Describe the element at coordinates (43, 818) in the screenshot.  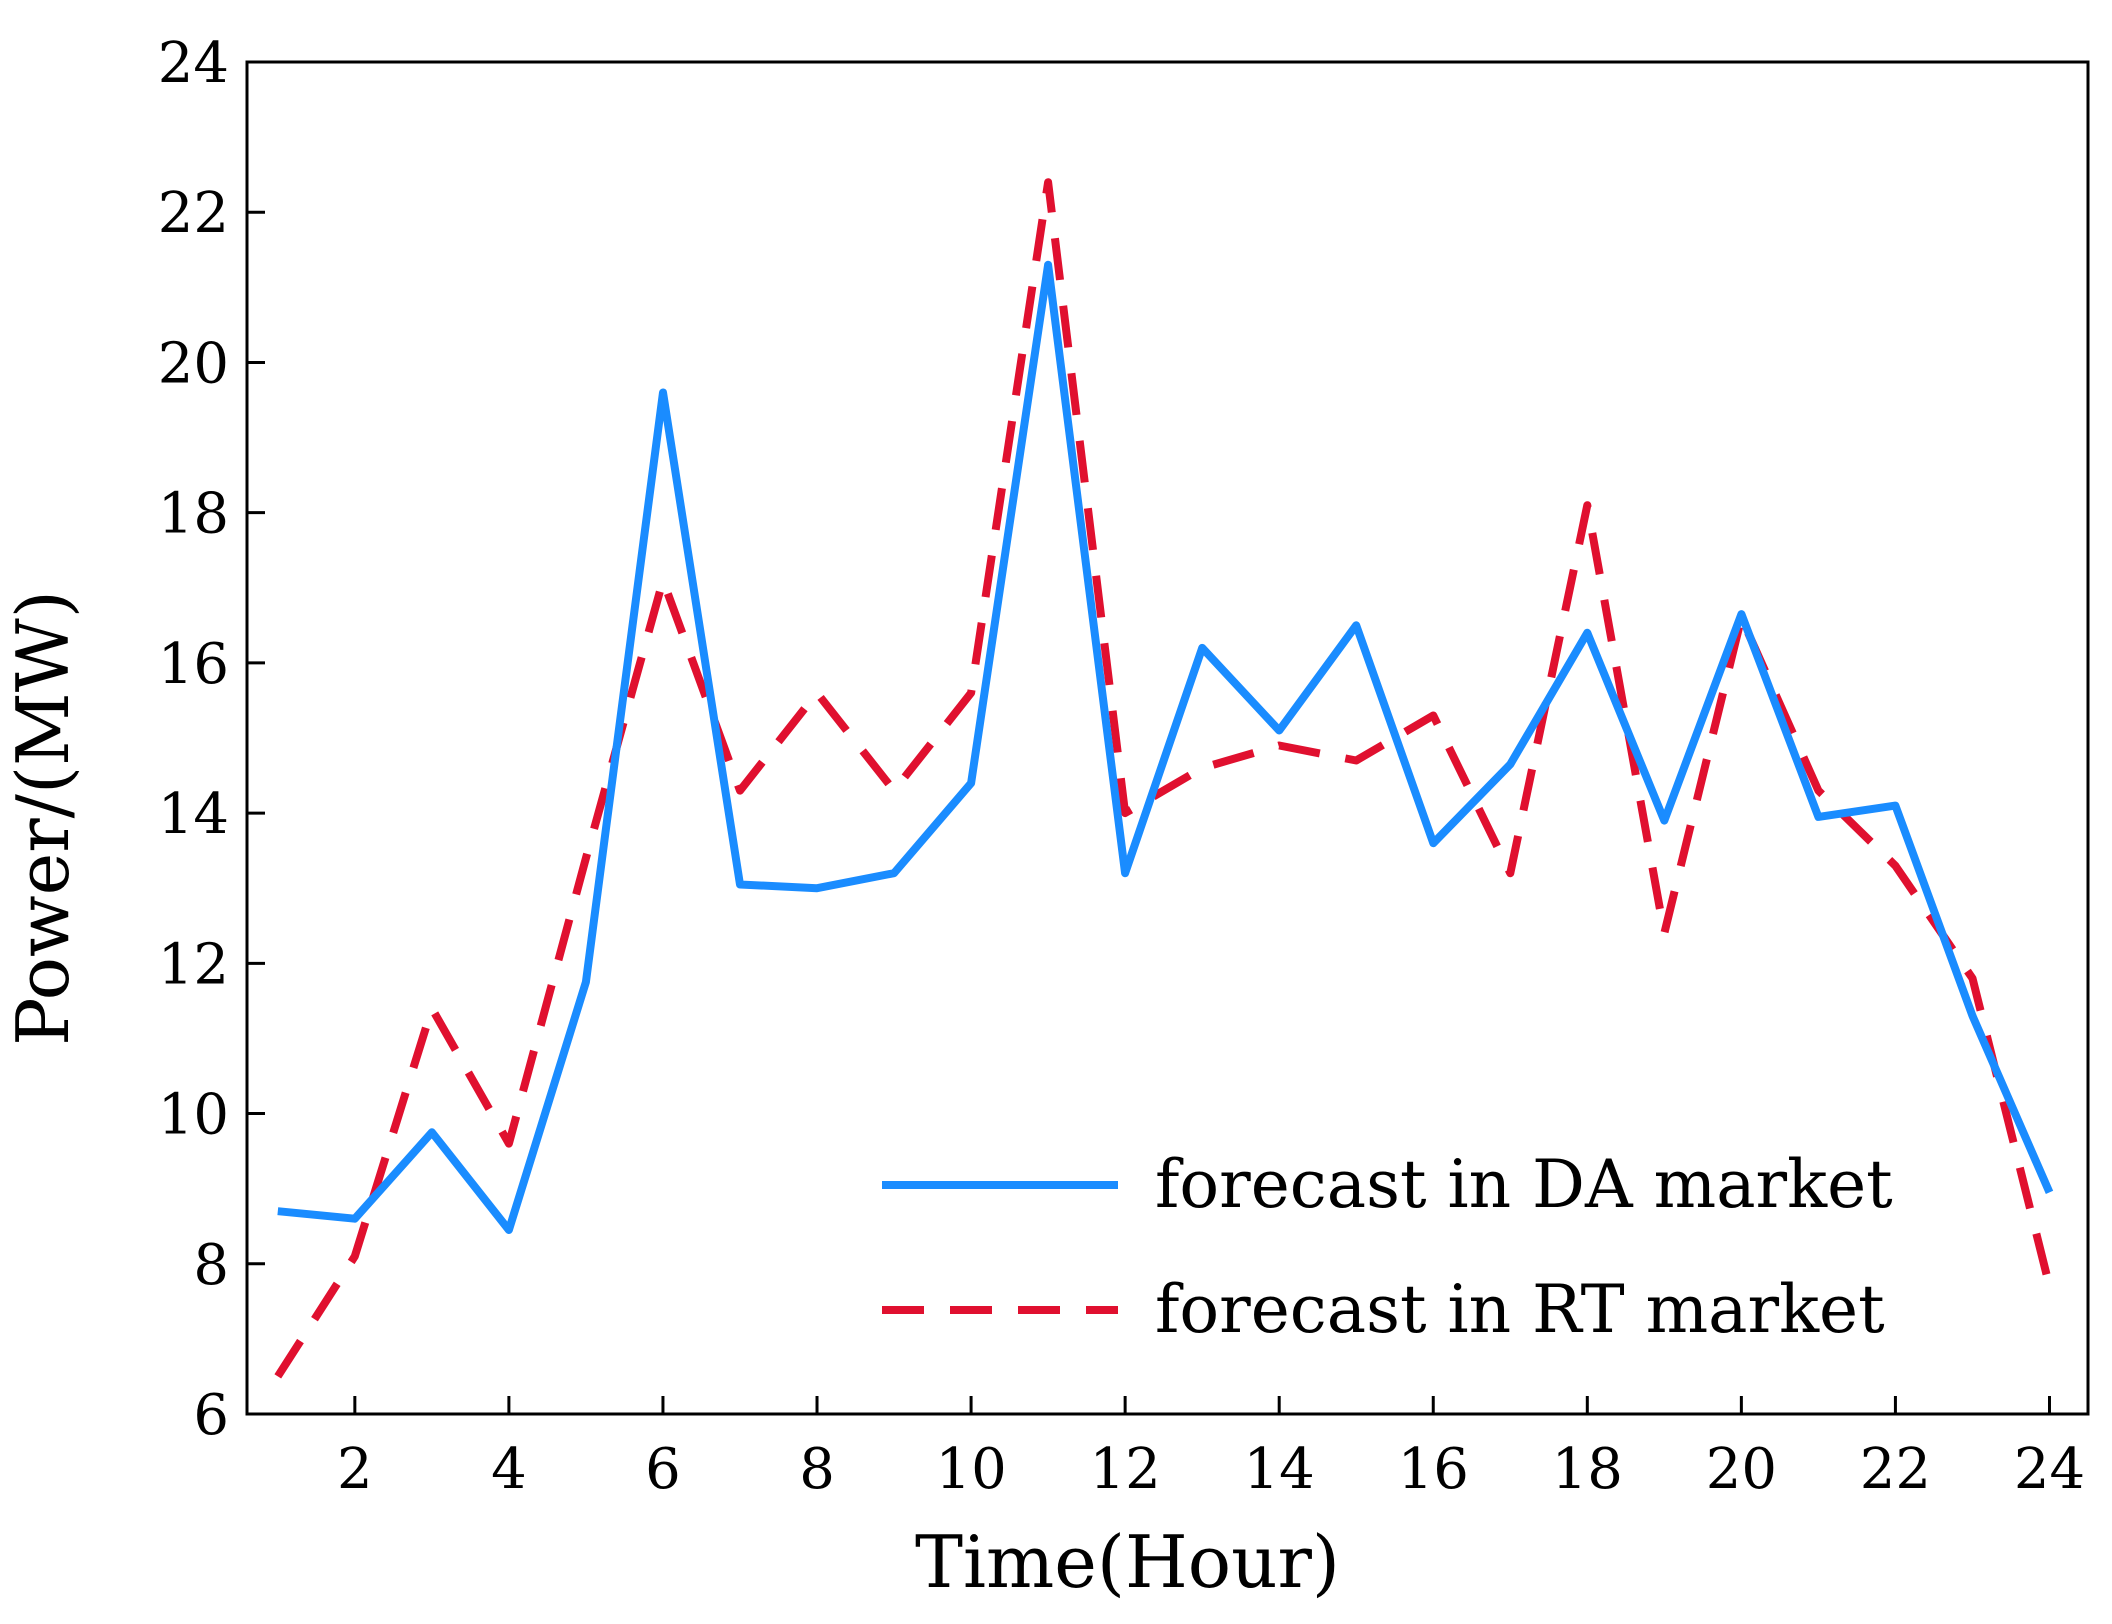
I see `y-axis-label: Power/(MW)` at that location.